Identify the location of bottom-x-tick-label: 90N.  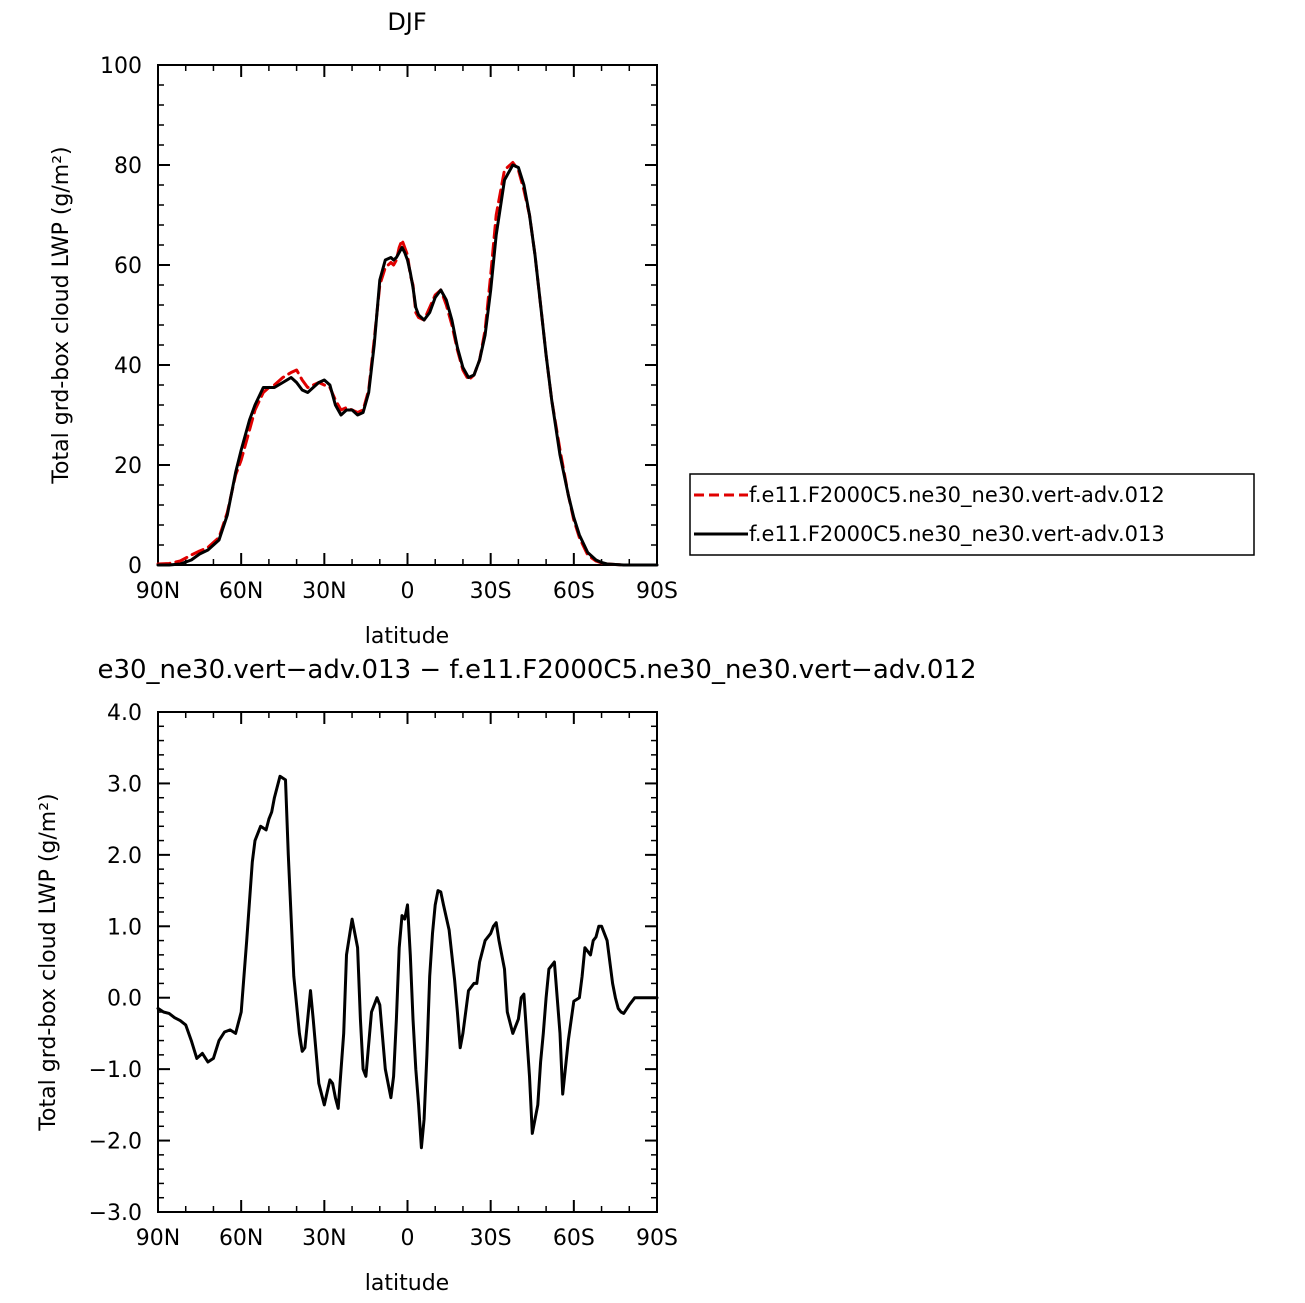
(158, 1238).